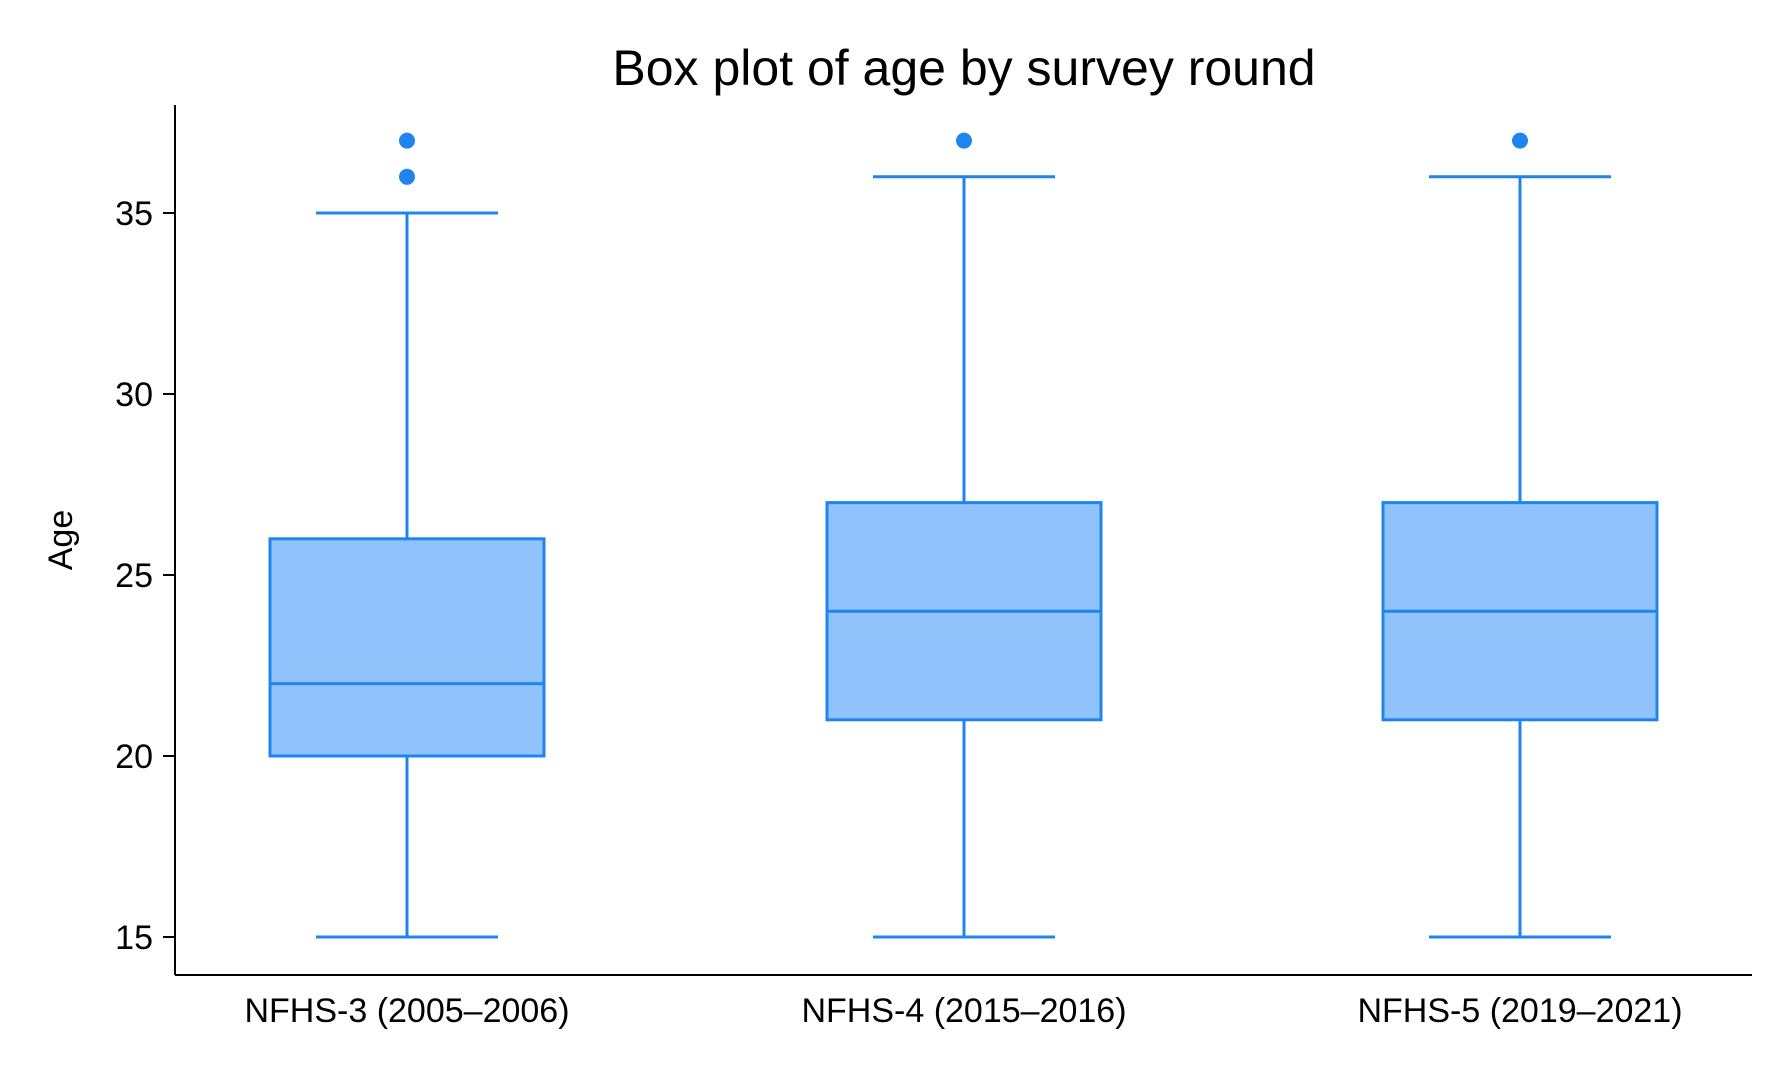 The image size is (1784, 1075). I want to click on x-category-label: NFHS-4 (2015–2016), so click(963, 1011).